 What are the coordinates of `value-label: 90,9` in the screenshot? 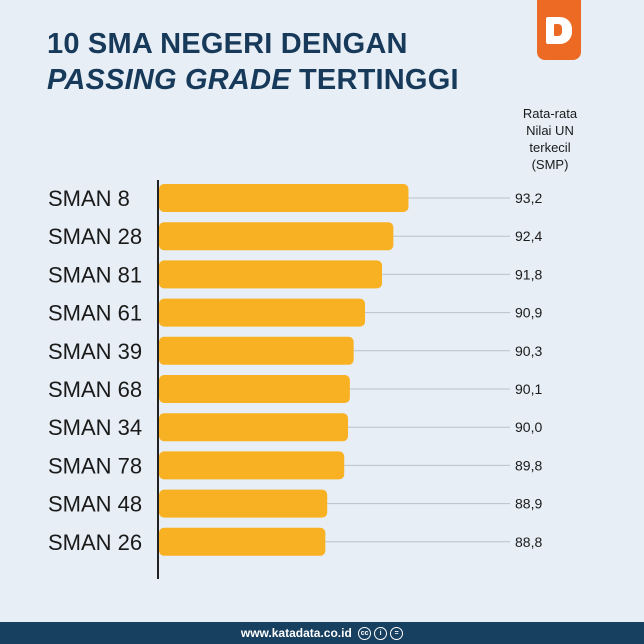 It's located at (528, 313).